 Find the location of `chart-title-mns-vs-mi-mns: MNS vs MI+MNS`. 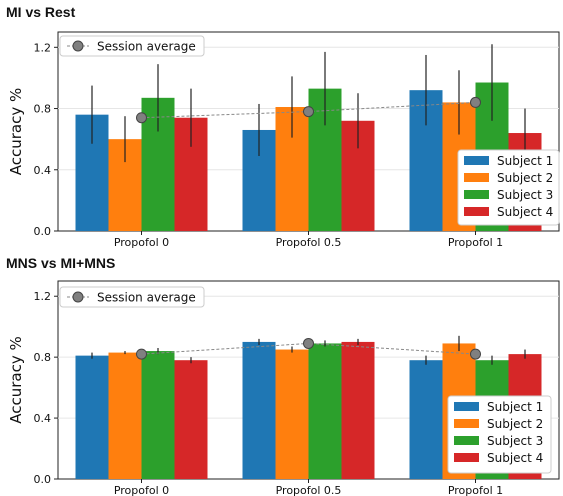

chart-title-mns-vs-mi-mns: MNS vs MI+MNS is located at coordinates (61, 263).